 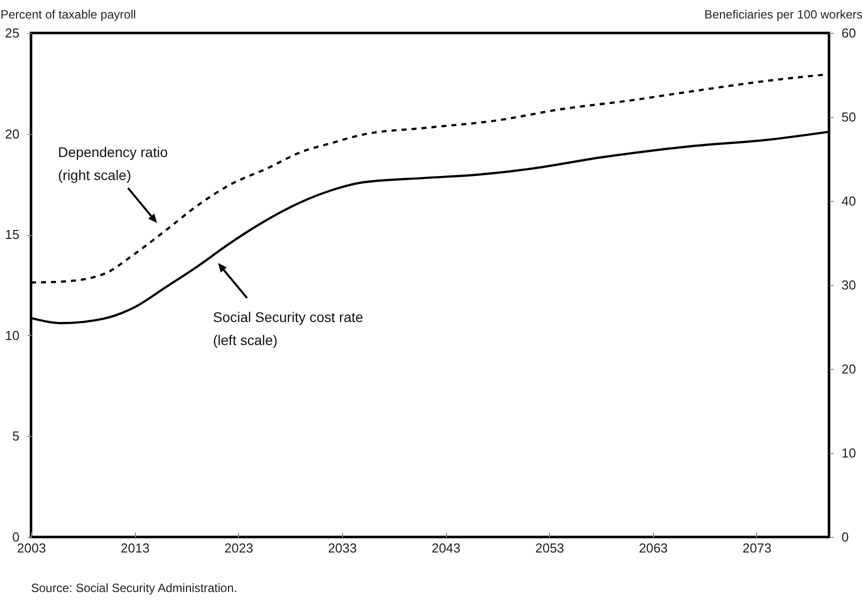 What do you see at coordinates (849, 285) in the screenshot?
I see `y2-tick-label: 30` at bounding box center [849, 285].